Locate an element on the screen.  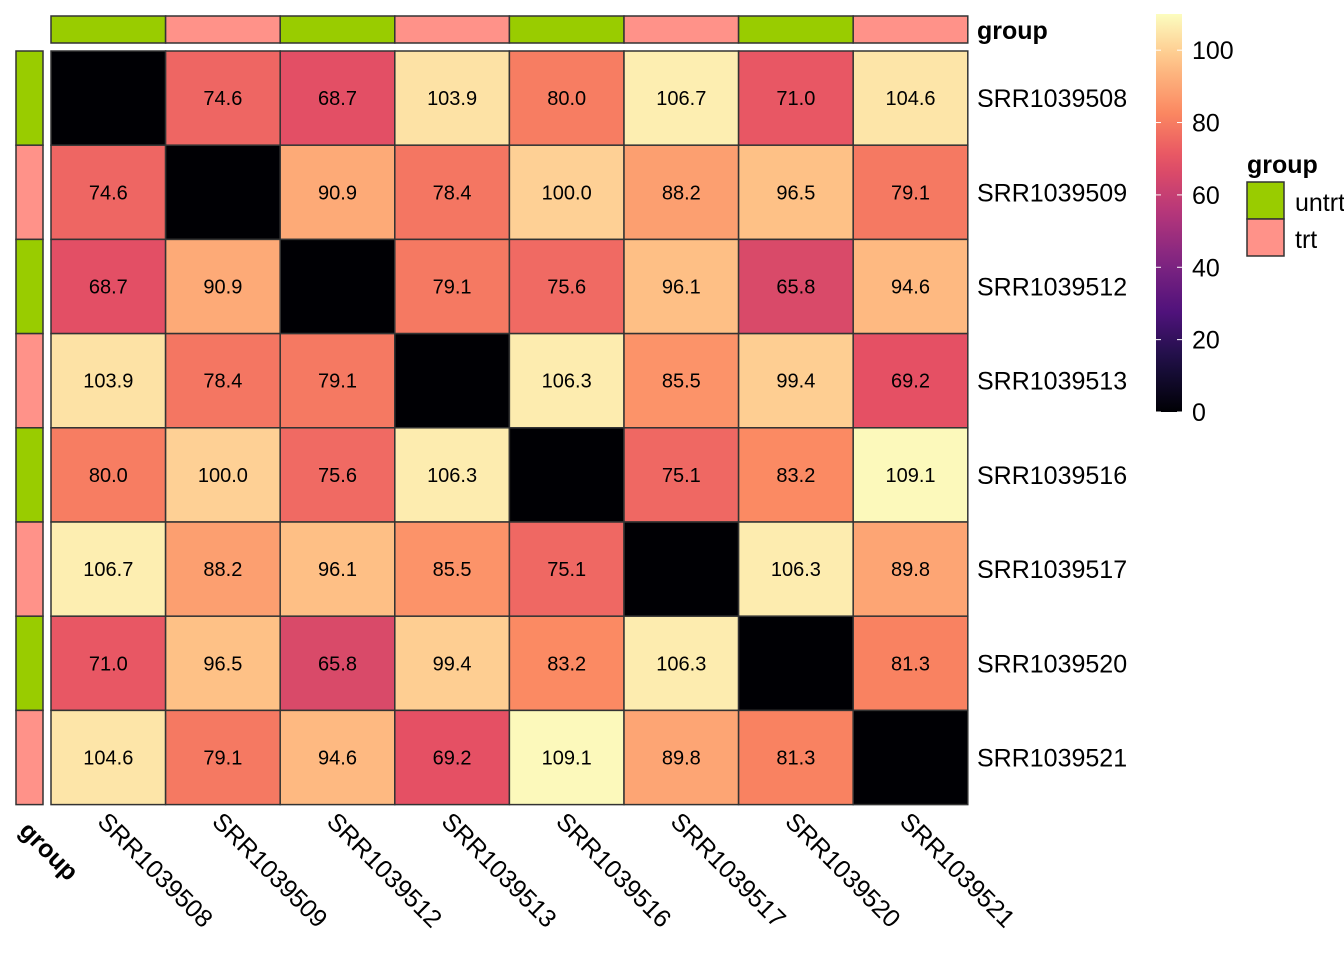
cell-value-label: 88.2 is located at coordinates (222, 570).